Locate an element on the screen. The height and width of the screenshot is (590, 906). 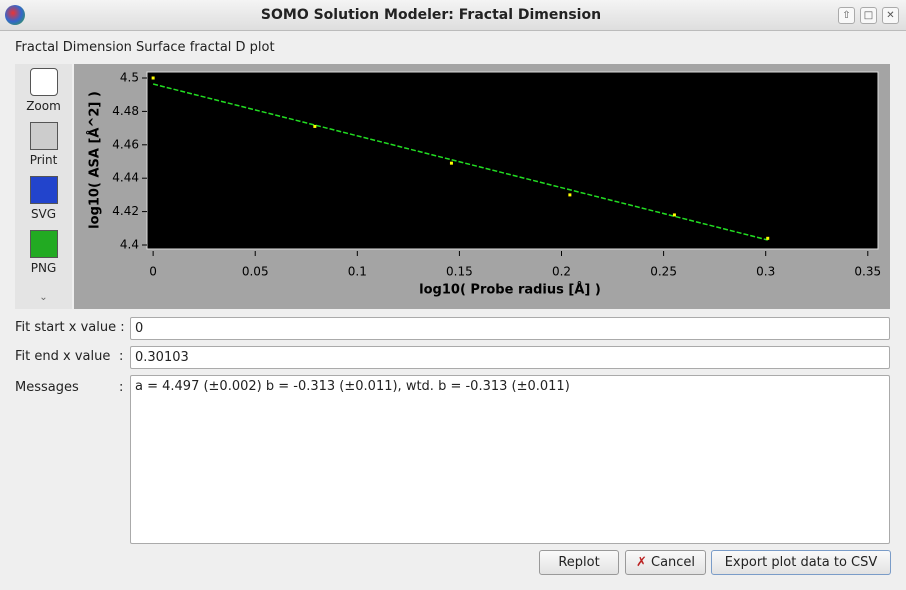
y-tick-label: 4.5 is located at coordinates (129, 78).